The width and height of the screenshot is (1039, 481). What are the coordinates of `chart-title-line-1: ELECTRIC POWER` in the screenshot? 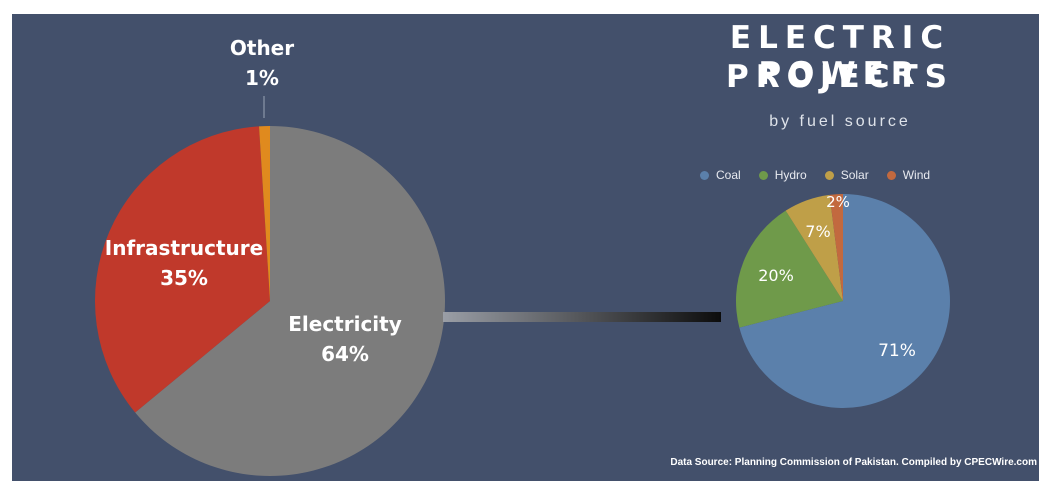 It's located at (840, 56).